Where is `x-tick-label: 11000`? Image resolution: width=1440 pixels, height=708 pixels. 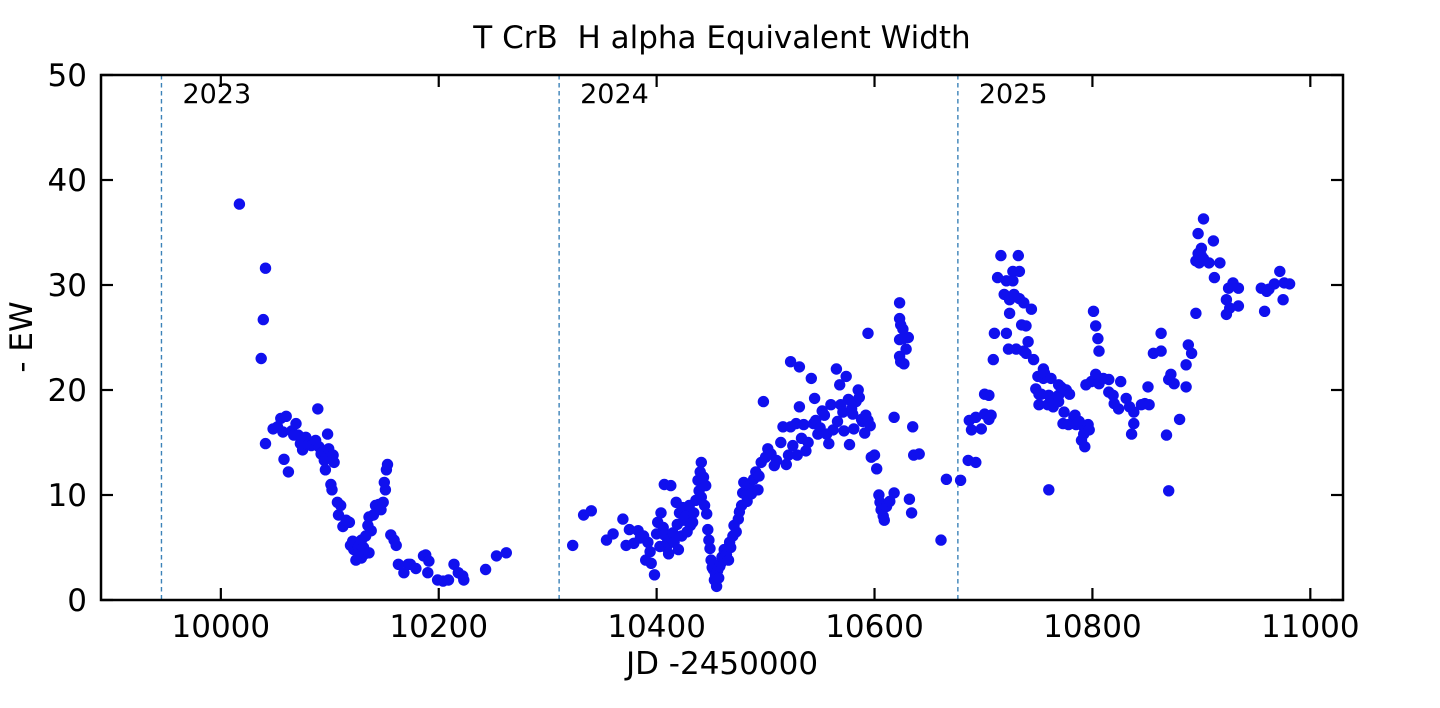
x-tick-label: 11000 is located at coordinates (1310, 627).